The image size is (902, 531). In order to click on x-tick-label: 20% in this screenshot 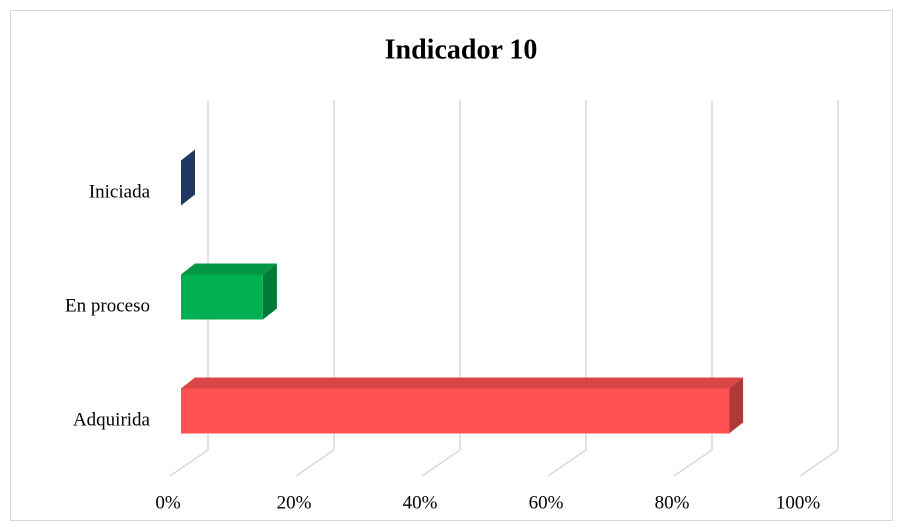, I will do `click(294, 502)`.